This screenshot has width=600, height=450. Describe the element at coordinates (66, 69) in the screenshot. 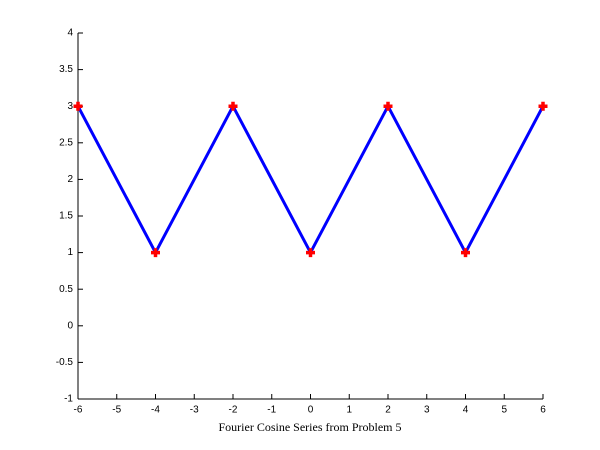

I see `y-tick-label: 3.5` at that location.